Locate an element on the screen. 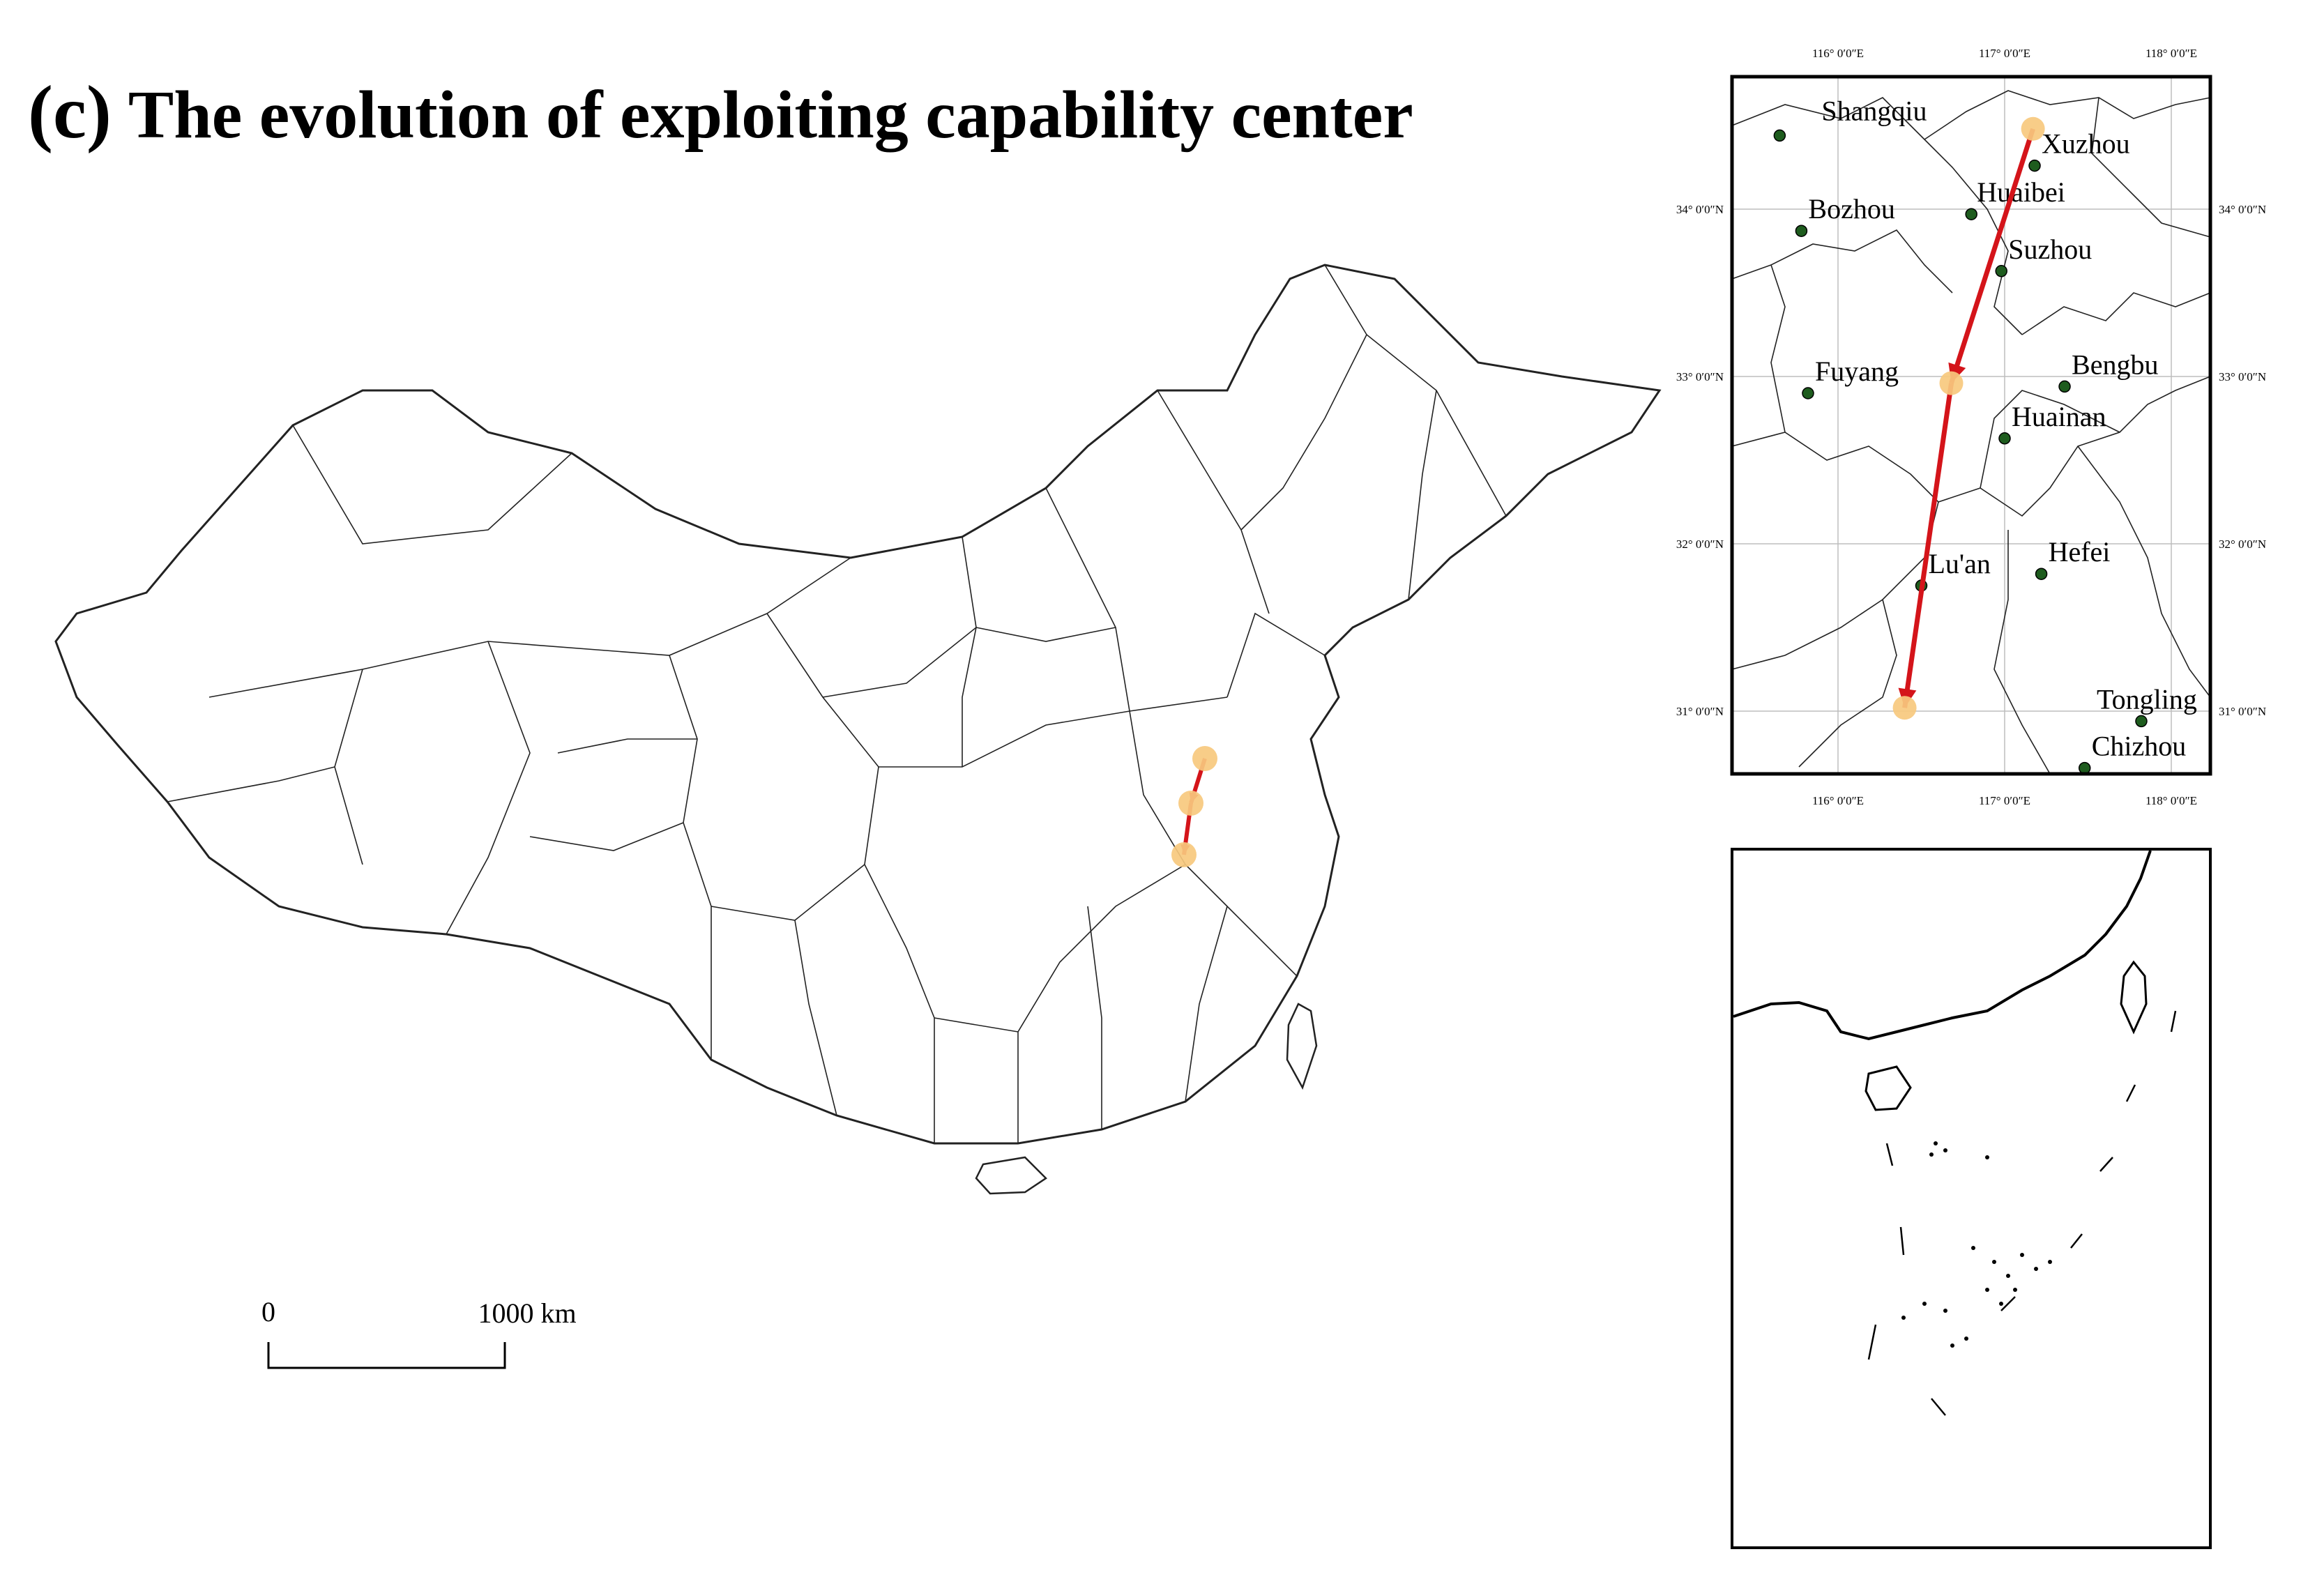  lon-tick-label-top: 117° 0′0″E is located at coordinates (2005, 53).